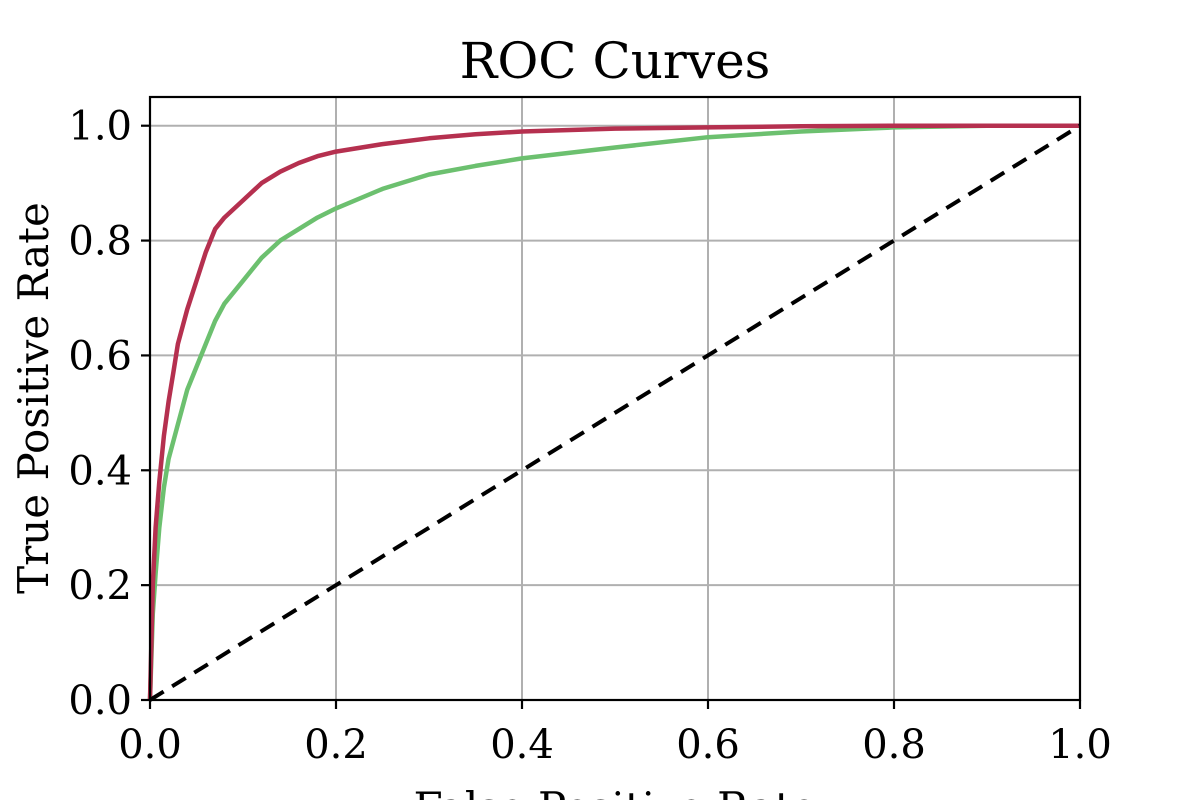  What do you see at coordinates (100, 471) in the screenshot?
I see `y-tick-label: 0.4` at bounding box center [100, 471].